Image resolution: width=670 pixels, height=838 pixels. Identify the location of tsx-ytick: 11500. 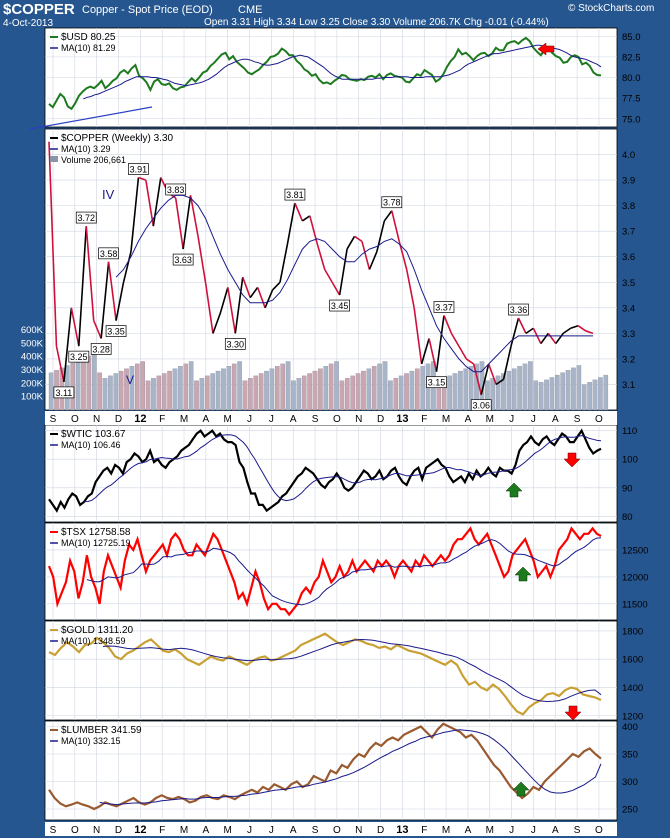
(635, 604).